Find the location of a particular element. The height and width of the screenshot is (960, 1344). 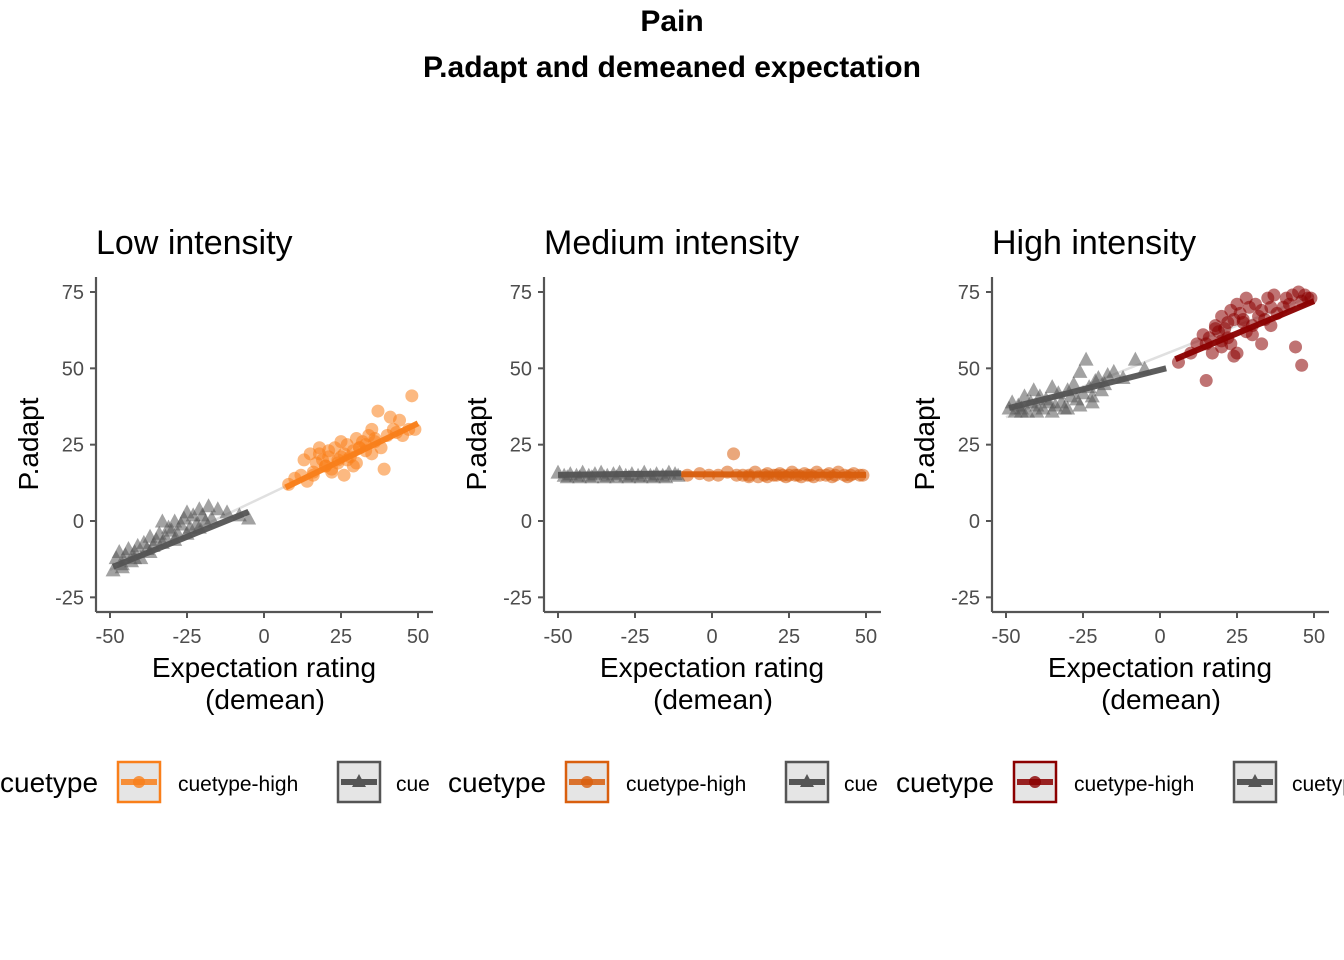

panel-title: High intensity is located at coordinates (1094, 243).